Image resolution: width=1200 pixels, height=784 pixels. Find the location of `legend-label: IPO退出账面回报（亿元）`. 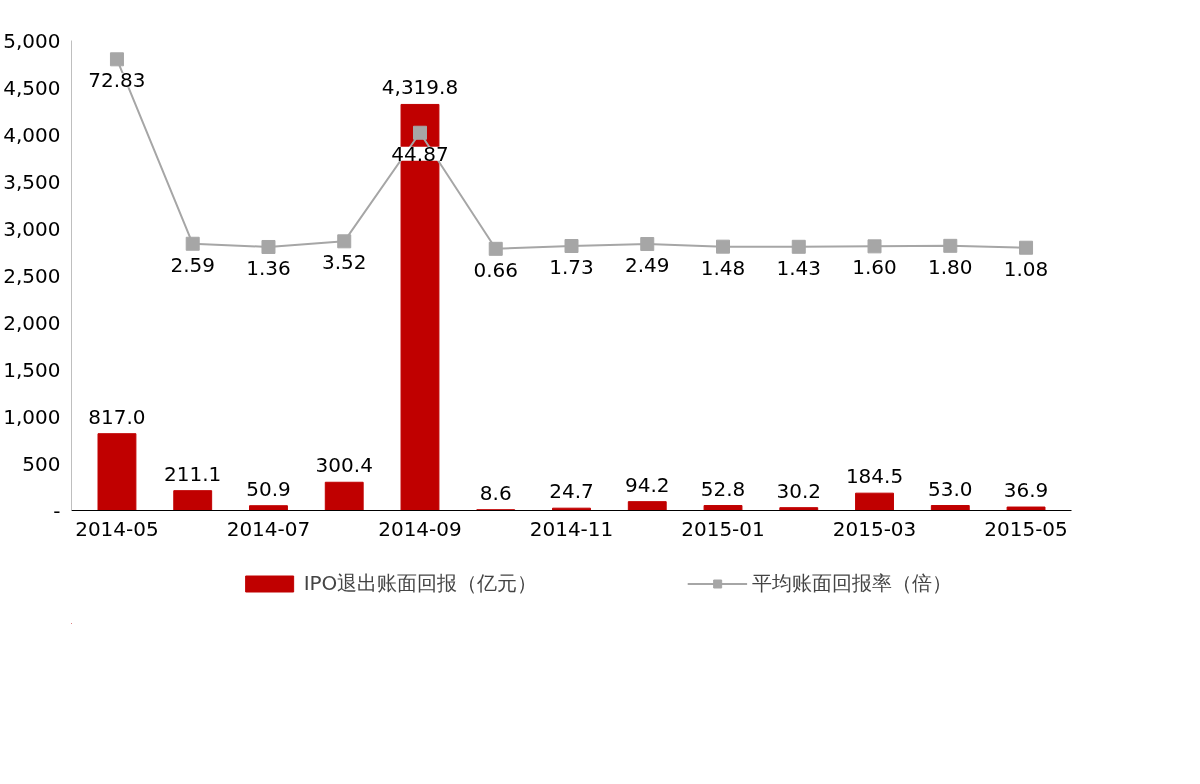

legend-label: IPO退出账面回报（亿元） is located at coordinates (420, 583).